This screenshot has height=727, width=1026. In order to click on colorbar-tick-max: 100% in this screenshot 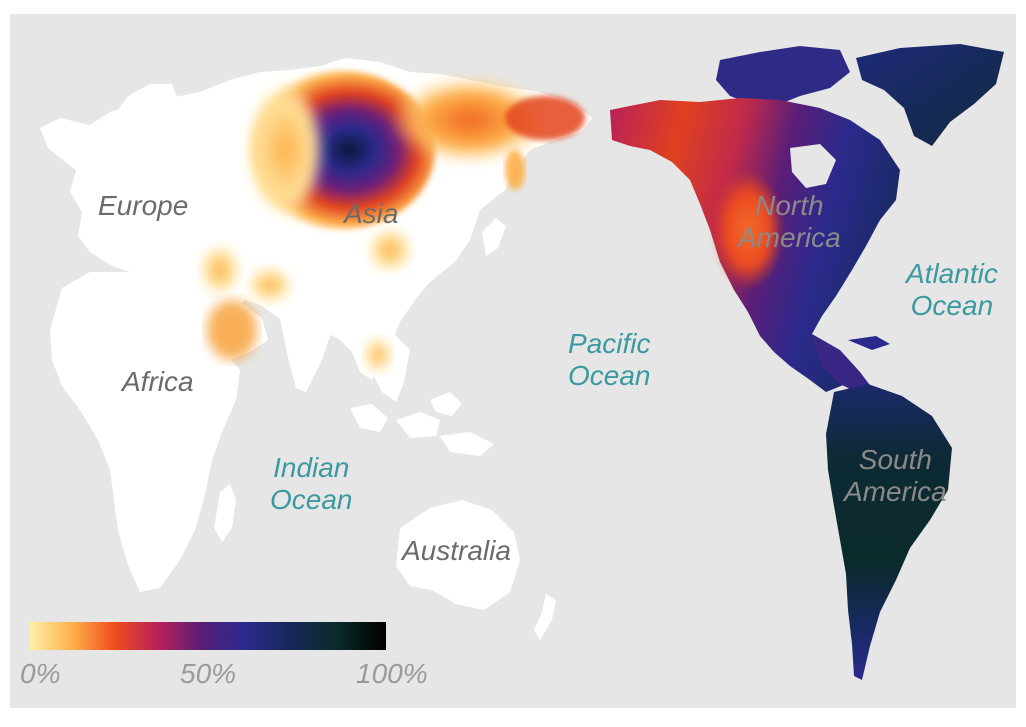, I will do `click(392, 673)`.